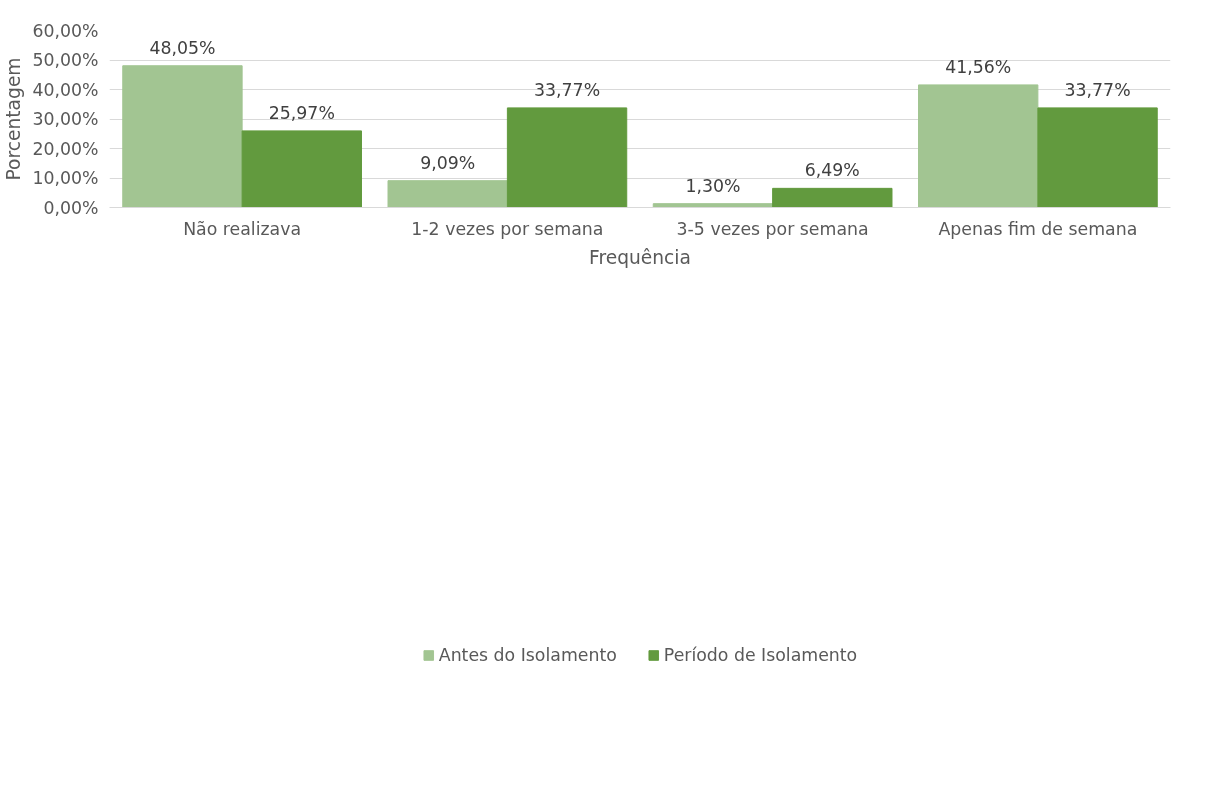  I want to click on legend-label: Período de Isolamento, so click(760, 655).